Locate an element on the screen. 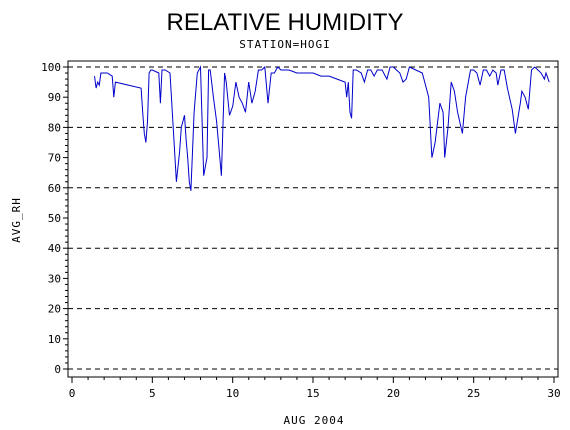  y-tick-label-40: 40 is located at coordinates (54, 248).